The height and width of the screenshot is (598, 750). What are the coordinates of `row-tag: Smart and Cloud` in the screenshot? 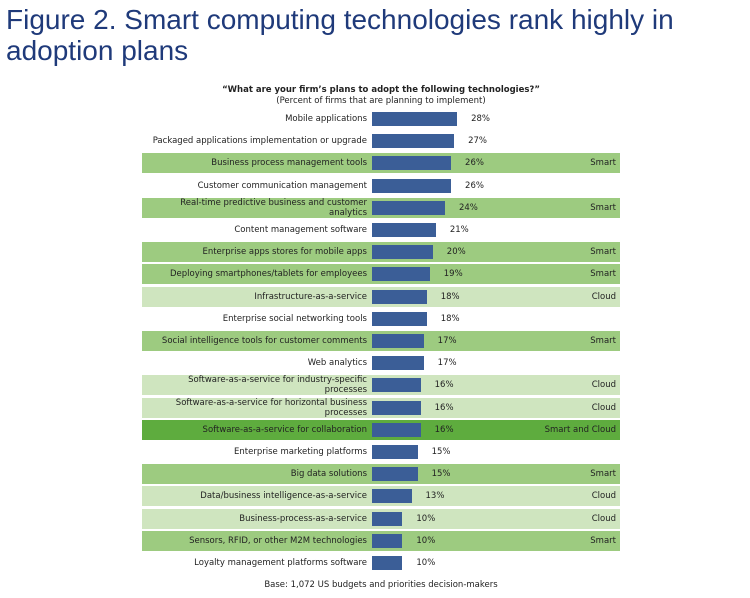 It's located at (580, 429).